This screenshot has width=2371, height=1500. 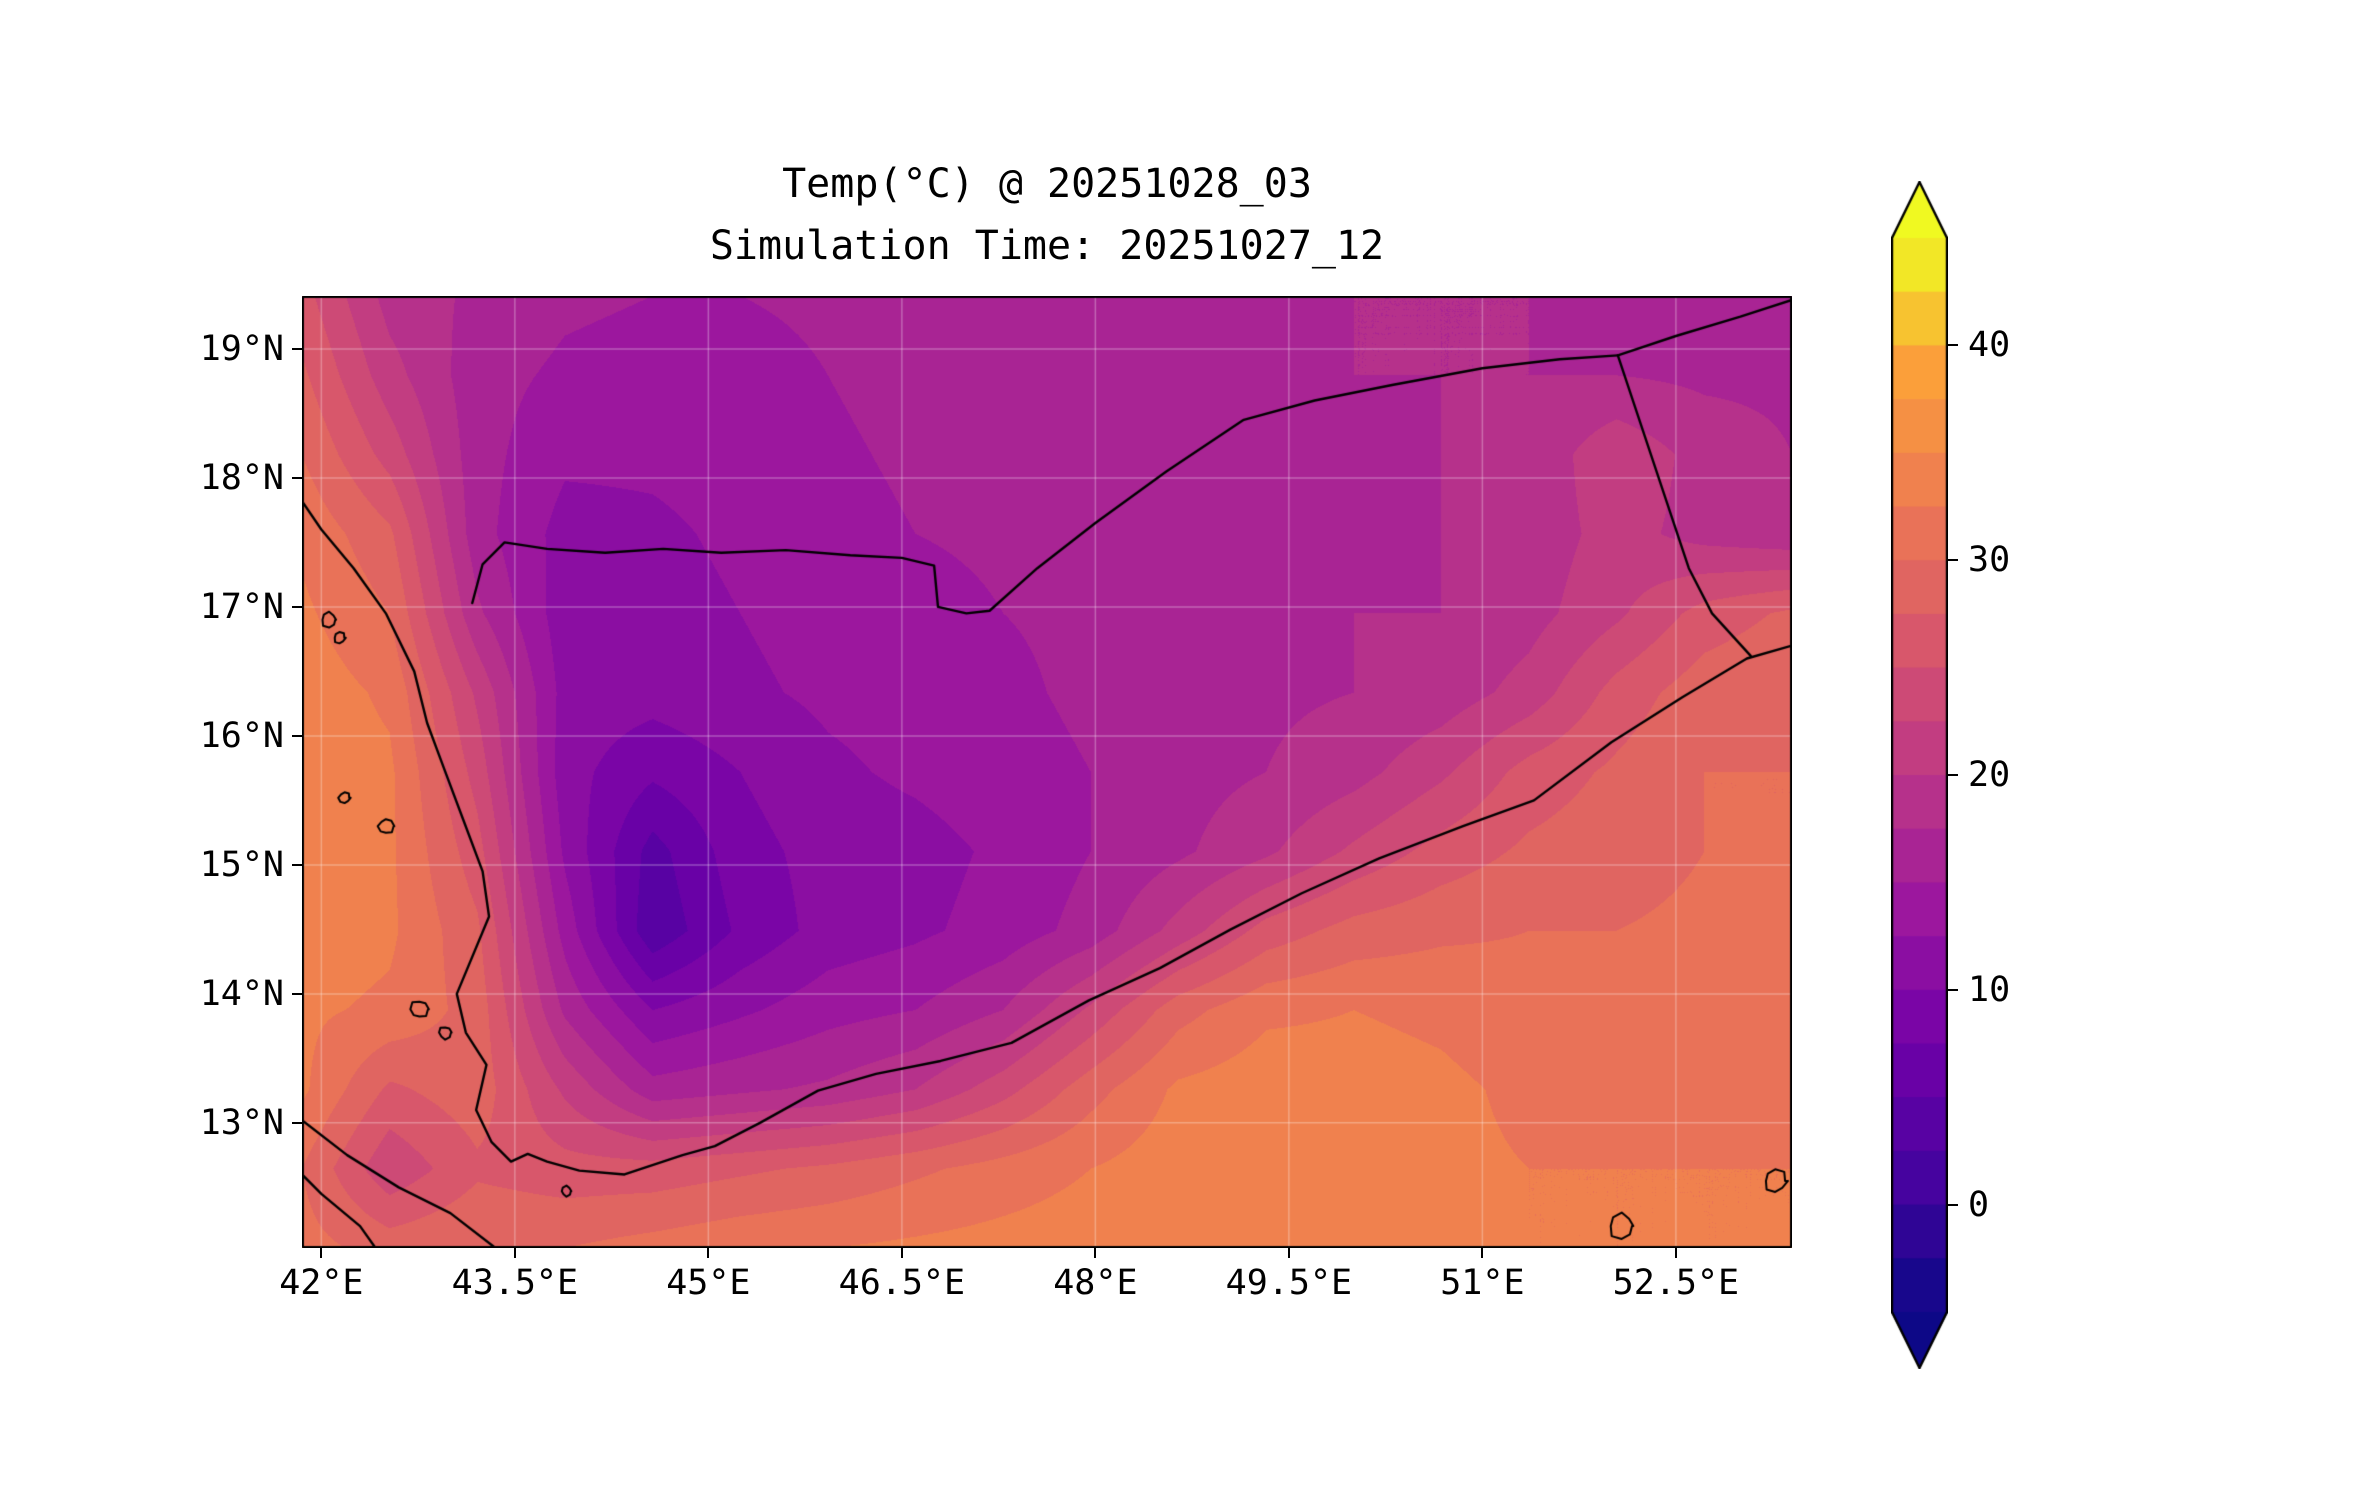 I want to click on x-tick-label: 43.5°E, so click(x=515, y=1283).